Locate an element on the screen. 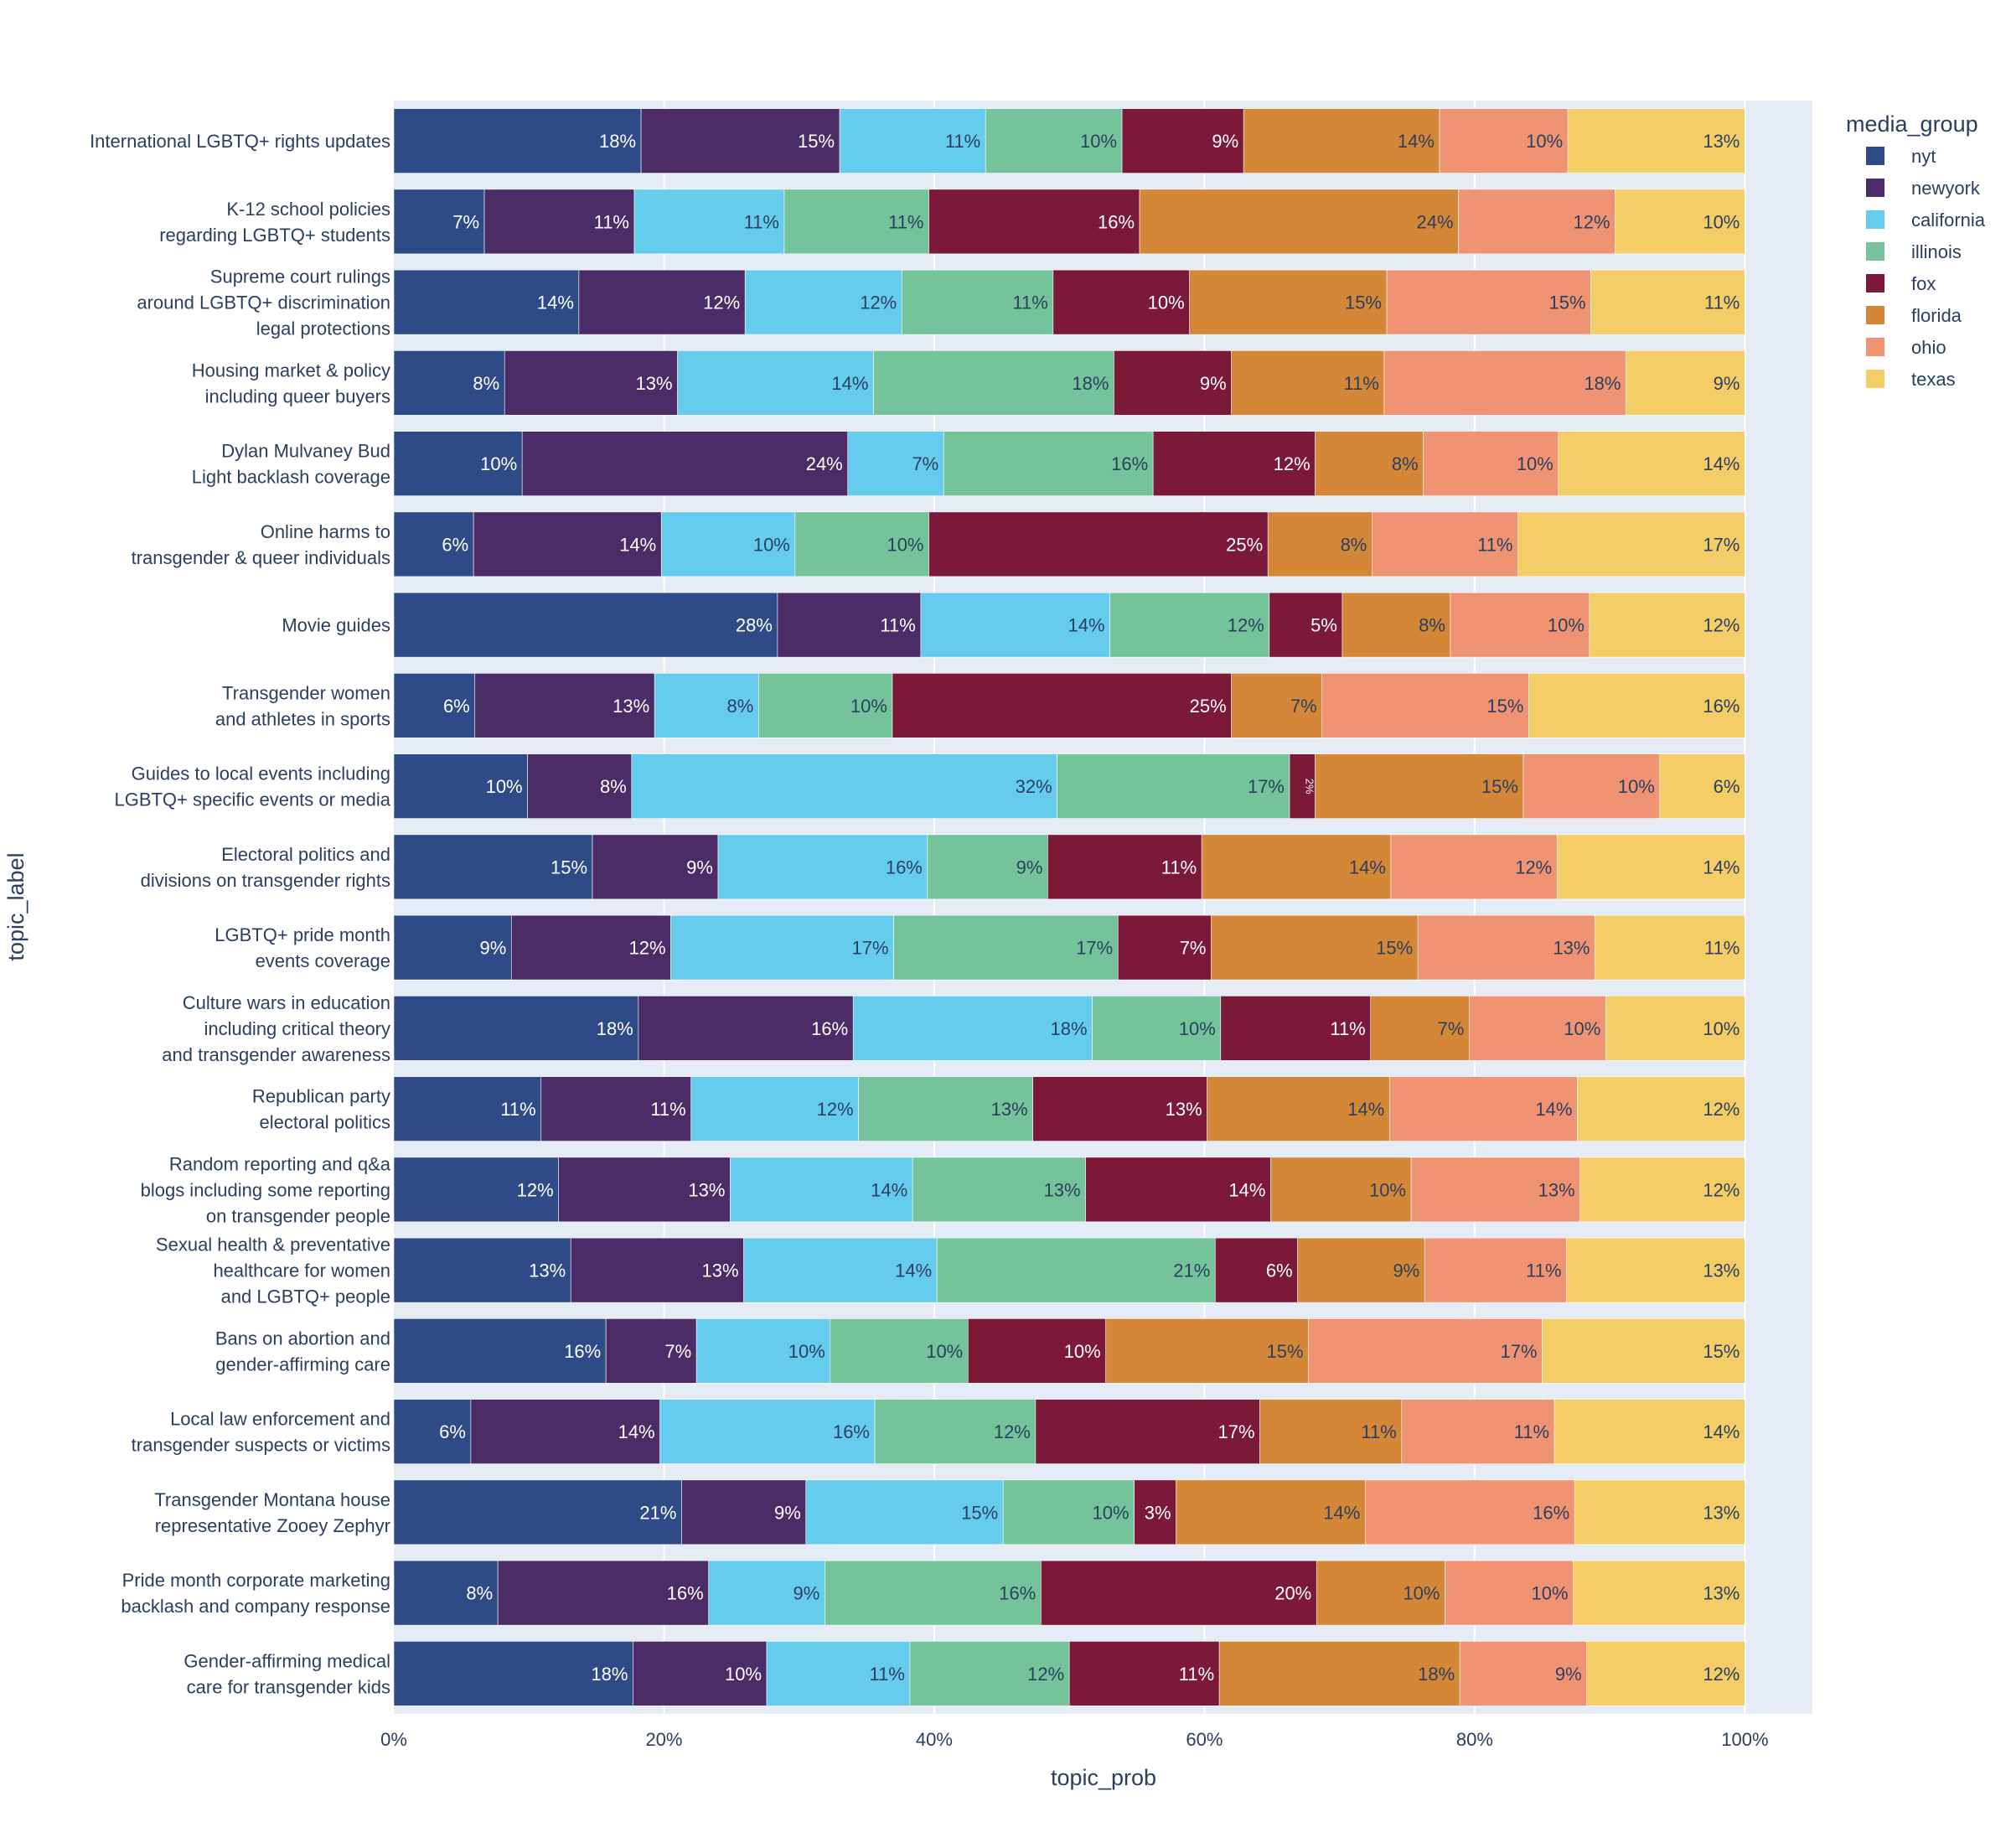 The height and width of the screenshot is (1848, 2011). data-label-newyork: 11% is located at coordinates (667, 1109).